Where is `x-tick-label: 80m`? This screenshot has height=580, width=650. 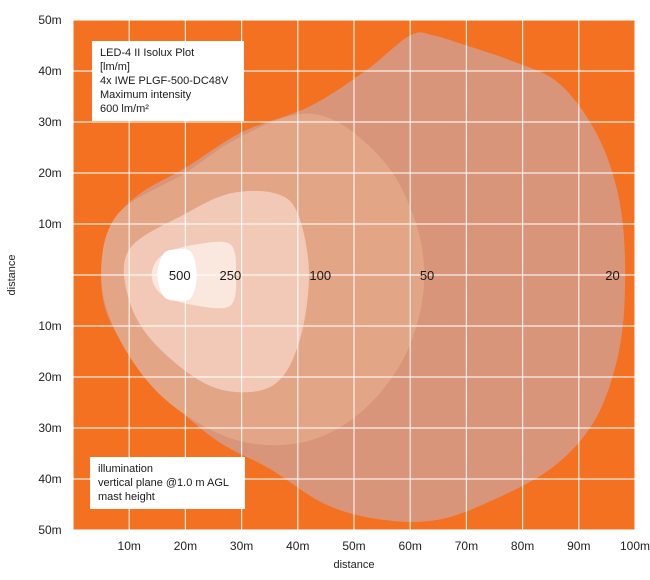
x-tick-label: 80m is located at coordinates (522, 546).